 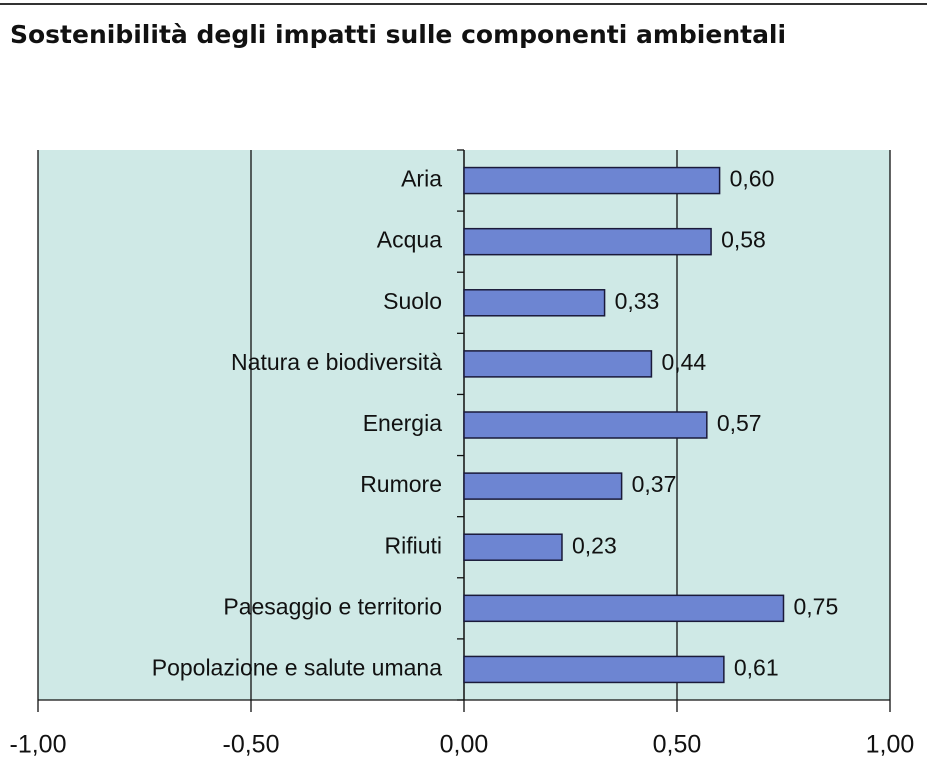 I want to click on value-label: 0,44, so click(x=683, y=362).